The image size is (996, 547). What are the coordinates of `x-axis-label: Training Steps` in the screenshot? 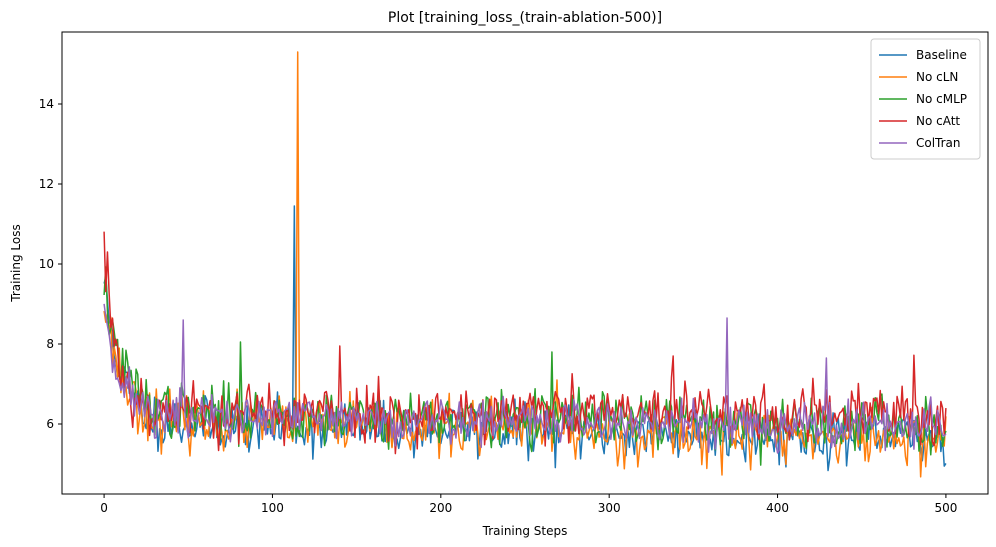 It's located at (525, 531).